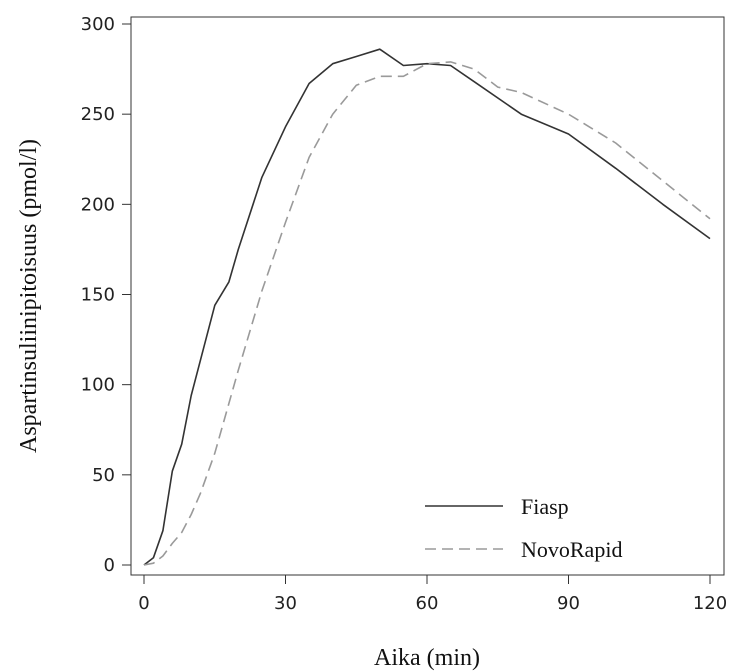  I want to click on y-tick-label: 250, so click(98, 114).